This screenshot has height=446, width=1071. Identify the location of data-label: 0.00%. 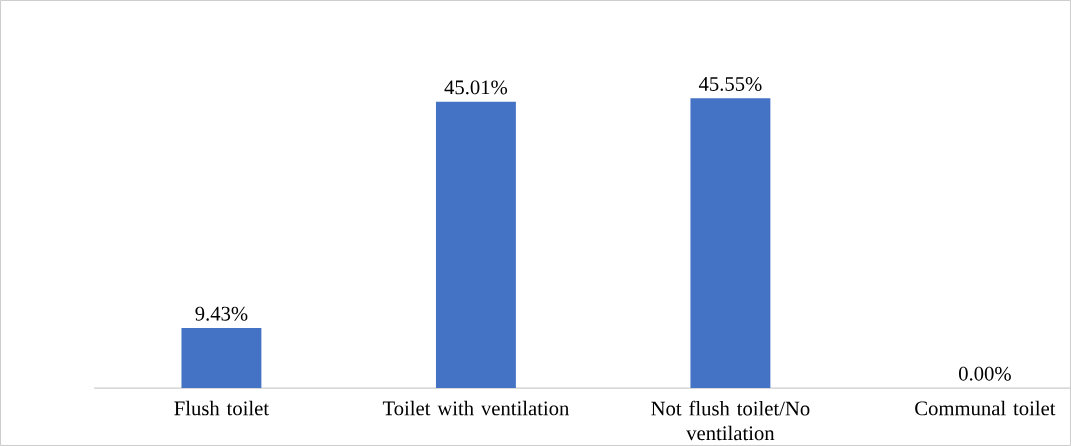
(985, 373).